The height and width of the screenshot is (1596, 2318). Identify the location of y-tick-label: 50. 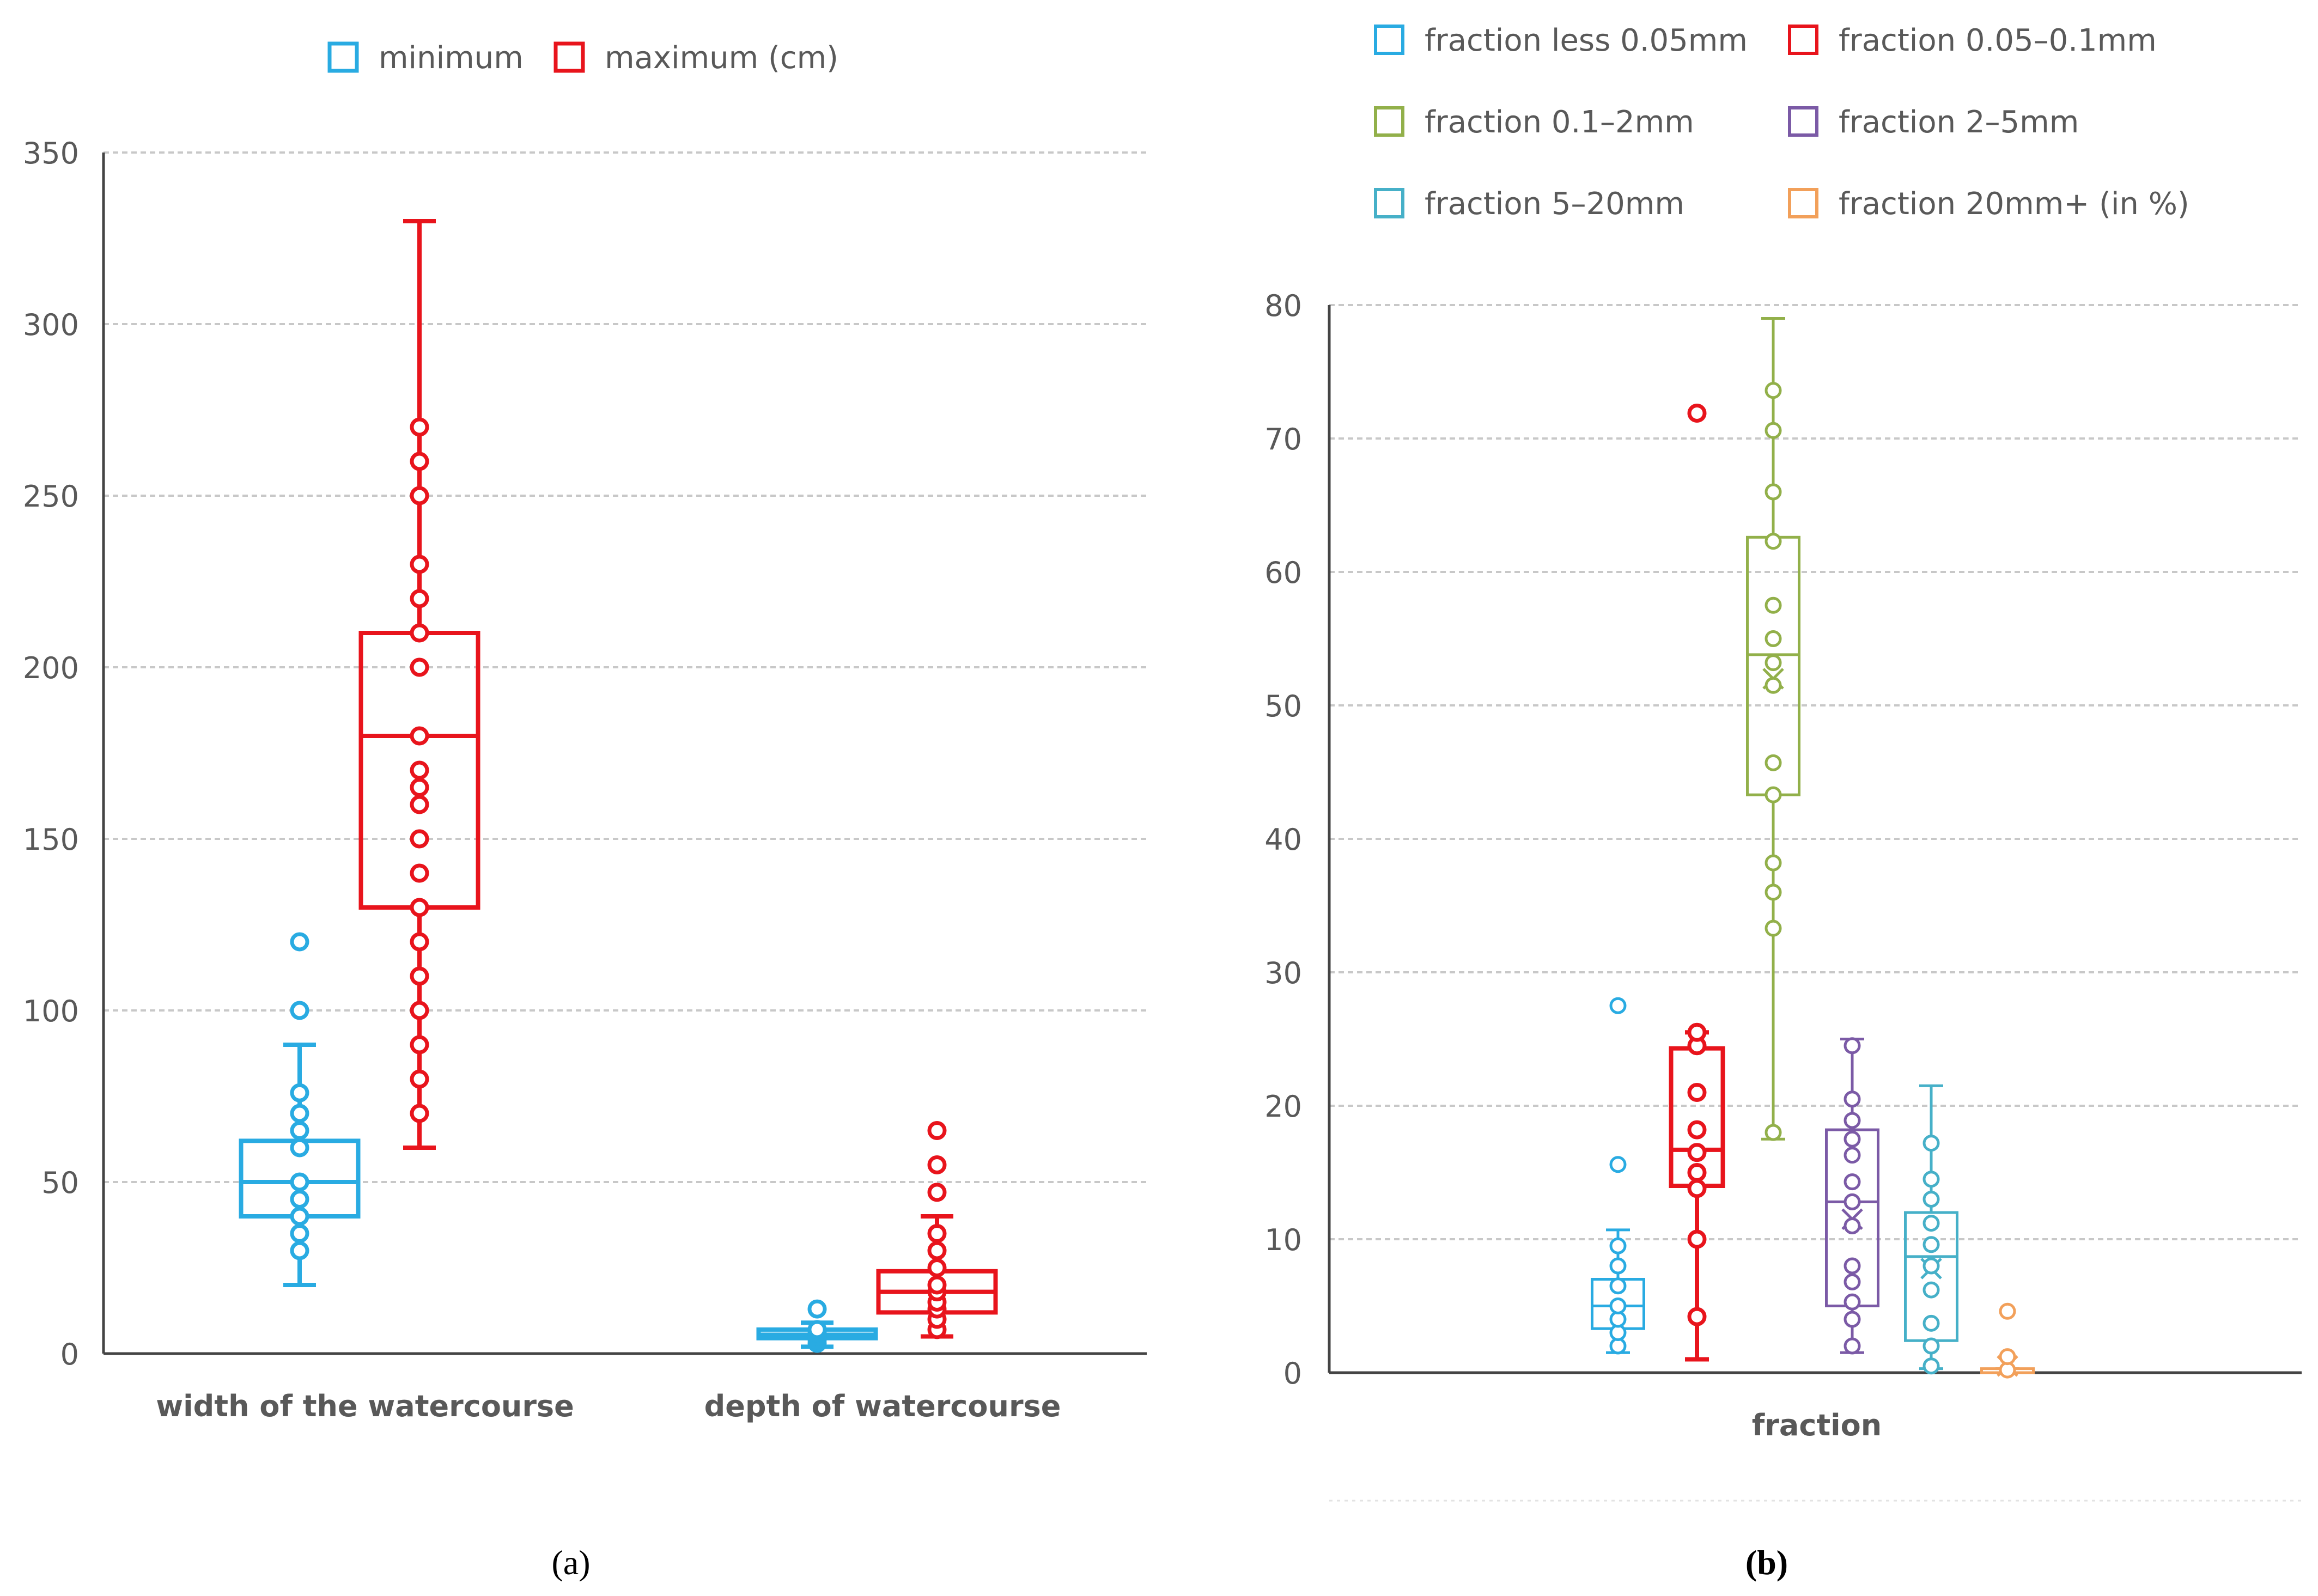
(1283, 706).